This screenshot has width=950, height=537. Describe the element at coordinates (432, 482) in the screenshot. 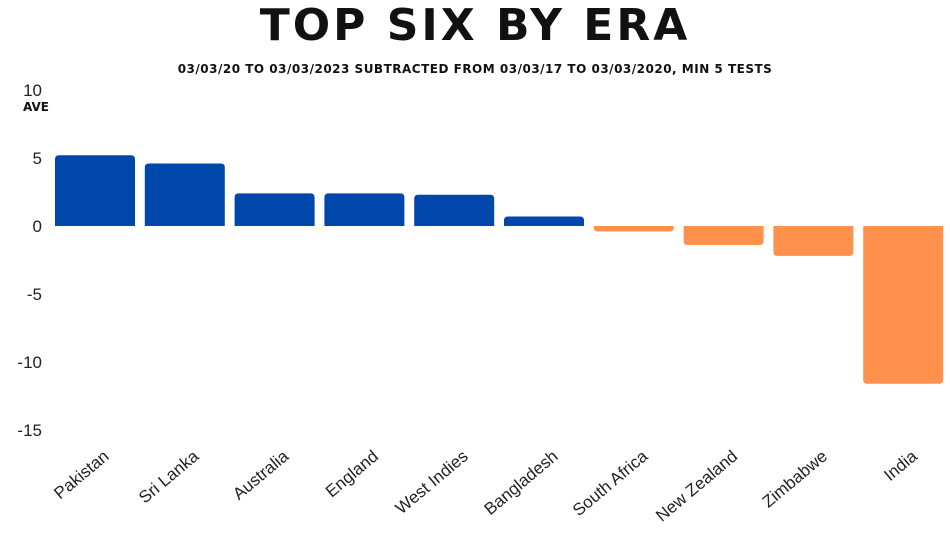

I see `category-label: West Indies` at that location.